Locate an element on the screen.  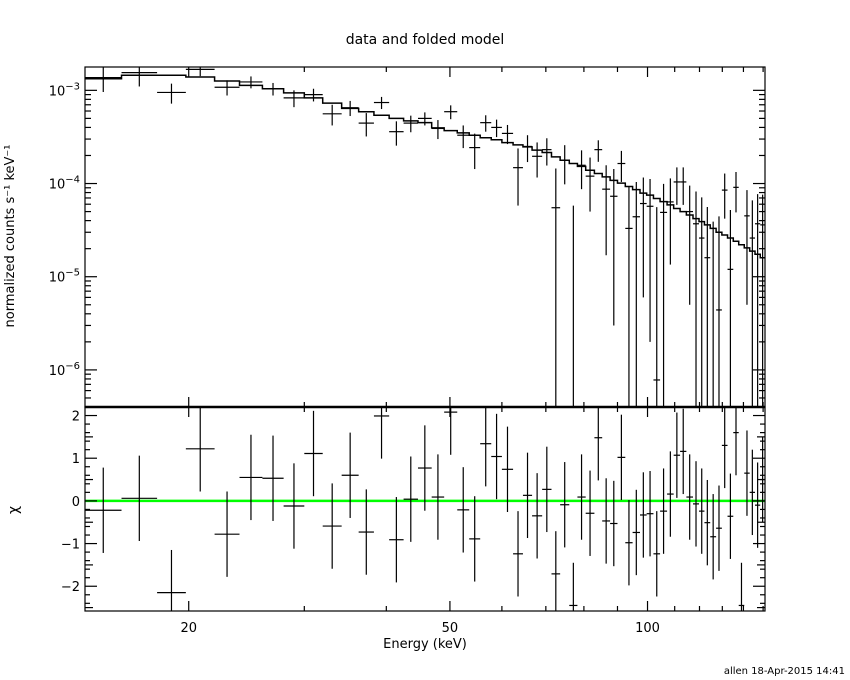
y-tick-label: 0 is located at coordinates (76, 502).